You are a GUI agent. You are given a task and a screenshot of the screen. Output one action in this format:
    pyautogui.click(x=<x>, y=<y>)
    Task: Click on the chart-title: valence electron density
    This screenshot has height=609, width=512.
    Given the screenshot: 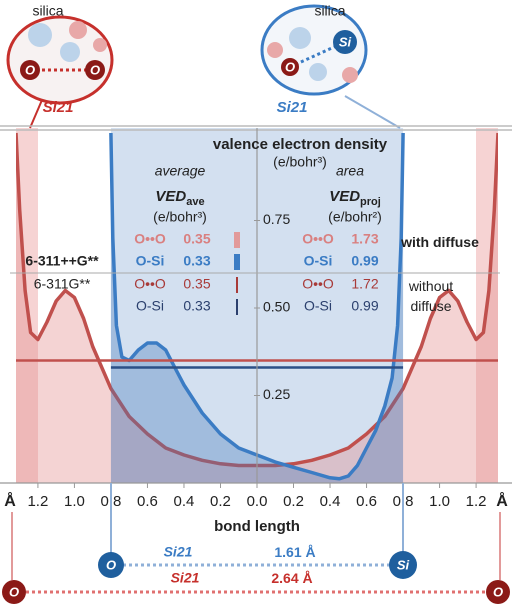 What is the action you would take?
    pyautogui.click(x=300, y=144)
    